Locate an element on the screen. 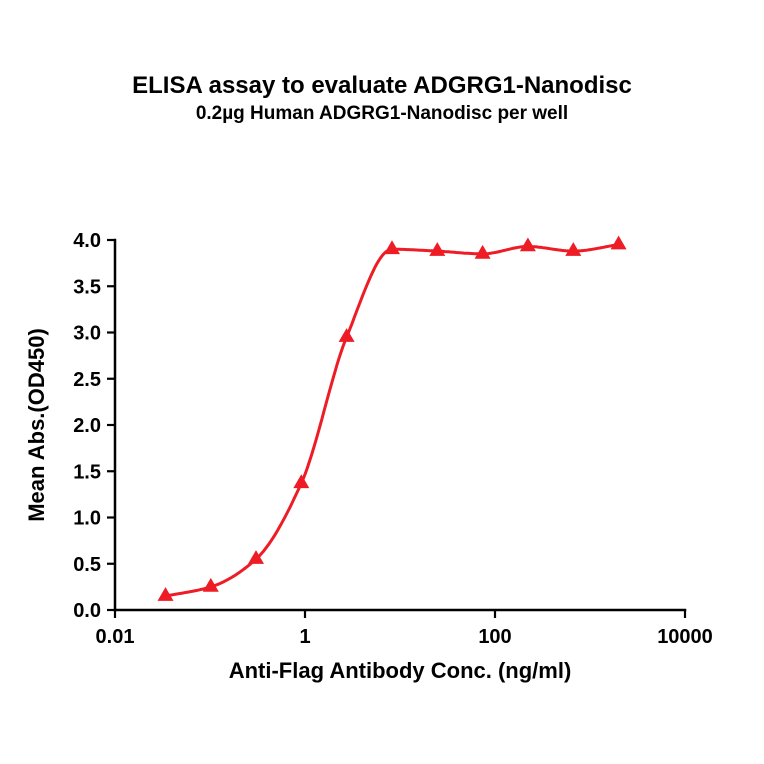 The height and width of the screenshot is (764, 764). x-tick-label: 10000 is located at coordinates (685, 637).